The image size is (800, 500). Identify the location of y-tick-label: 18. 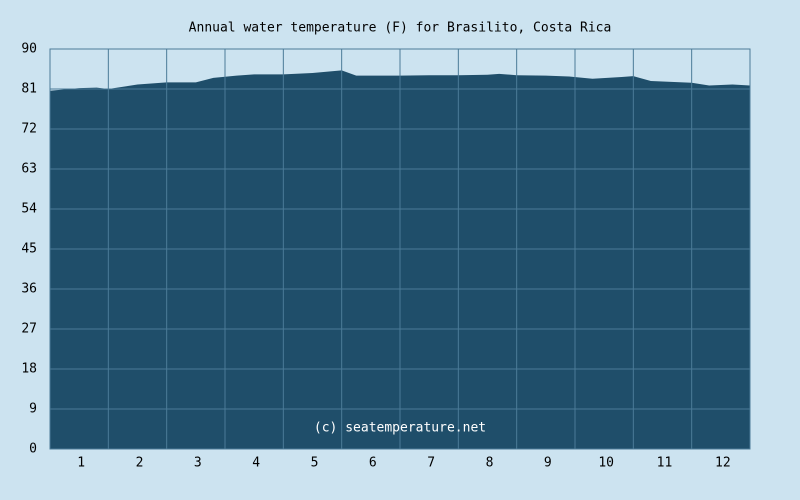
(29, 369).